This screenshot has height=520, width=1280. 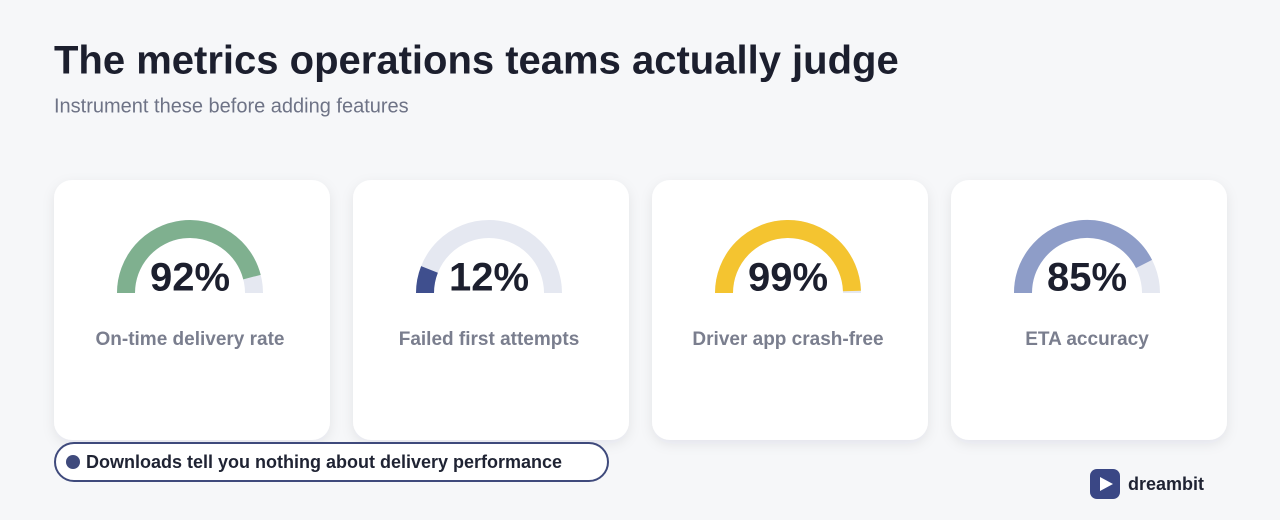 What do you see at coordinates (788, 278) in the screenshot?
I see `gauge-value-label: 99%` at bounding box center [788, 278].